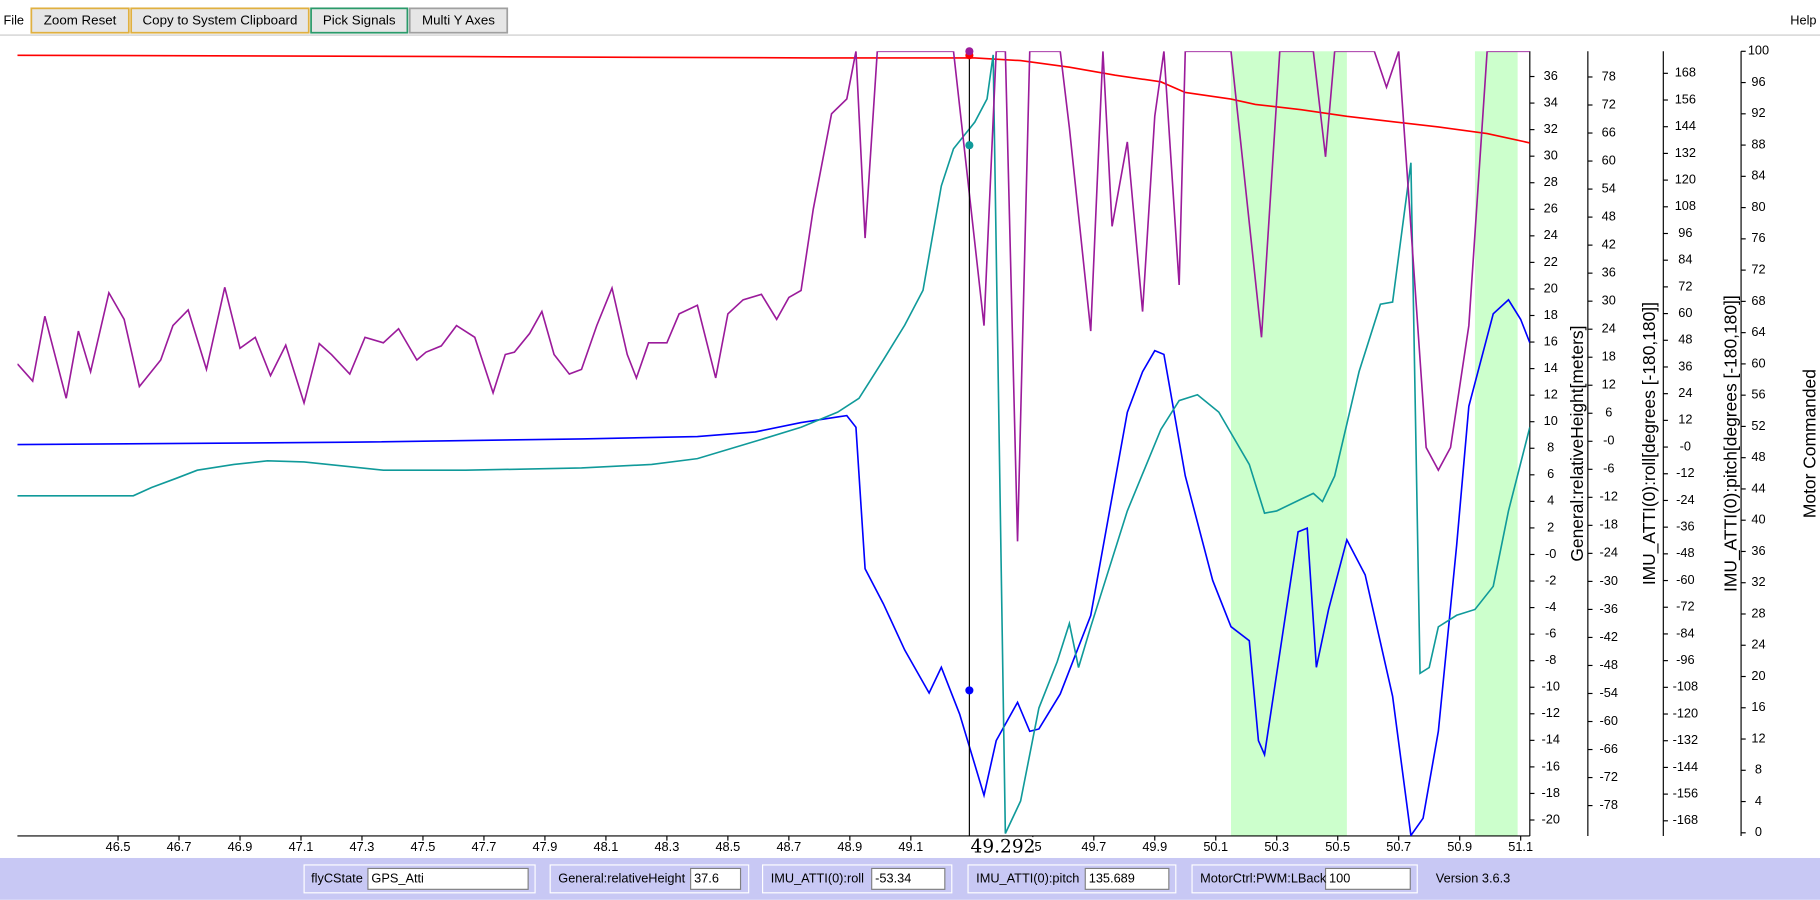 The image size is (1820, 900). I want to click on y-tick-label: 84, so click(1758, 175).